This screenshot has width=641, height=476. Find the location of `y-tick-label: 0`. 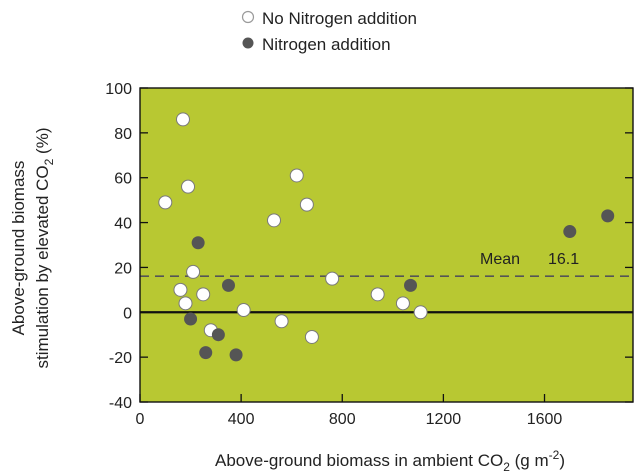

y-tick-label: 0 is located at coordinates (127, 313).